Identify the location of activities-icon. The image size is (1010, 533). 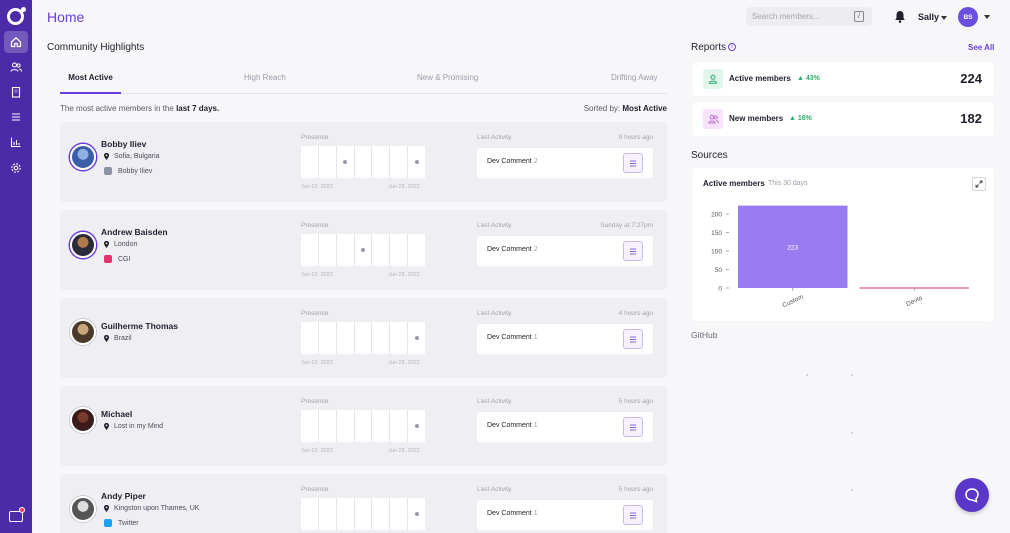
(16, 117).